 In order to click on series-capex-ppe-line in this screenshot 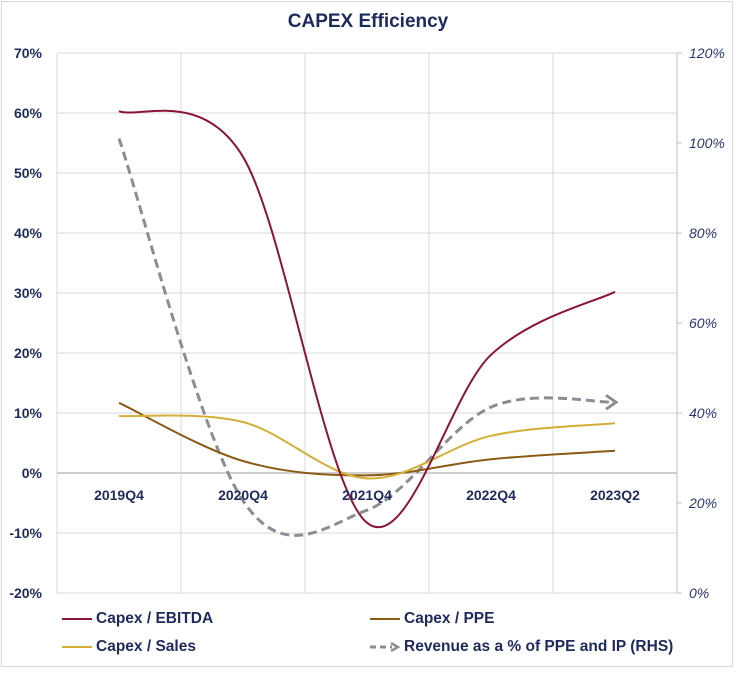, I will do `click(367, 439)`.